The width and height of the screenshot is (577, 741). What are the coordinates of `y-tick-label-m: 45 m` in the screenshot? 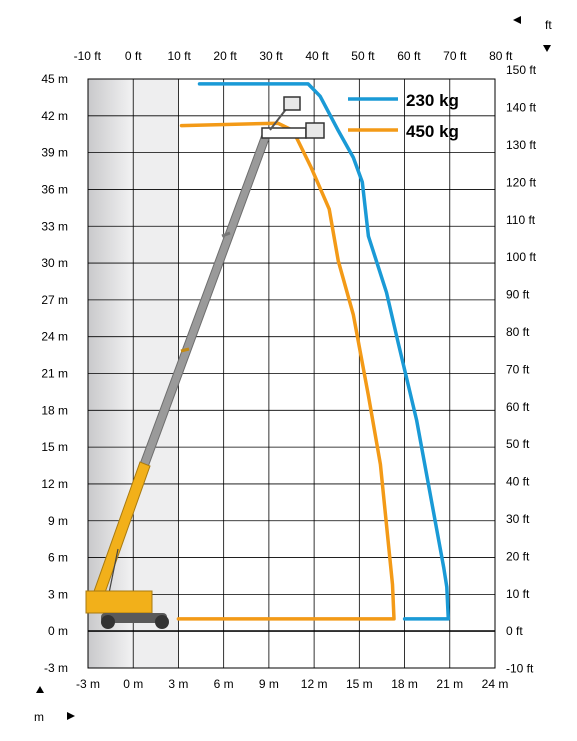 It's located at (54, 79).